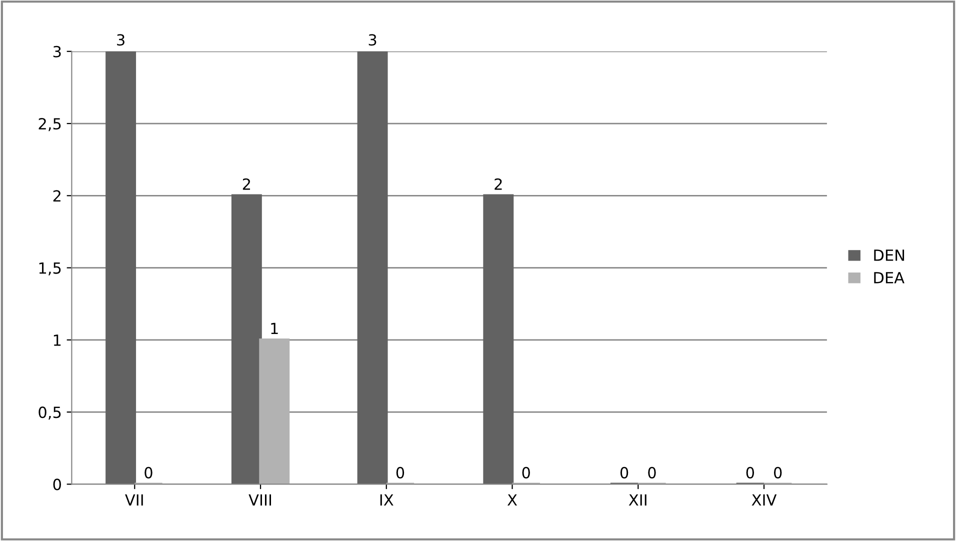  I want to click on y-tick-label: 1,5, so click(50, 269).